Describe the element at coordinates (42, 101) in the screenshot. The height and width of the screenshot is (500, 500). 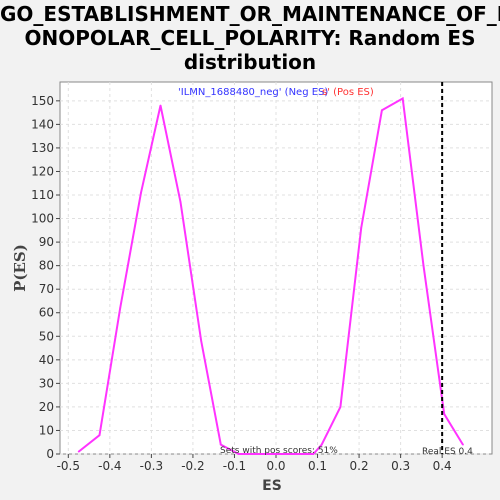
I see `y-tick-label: 150` at that location.